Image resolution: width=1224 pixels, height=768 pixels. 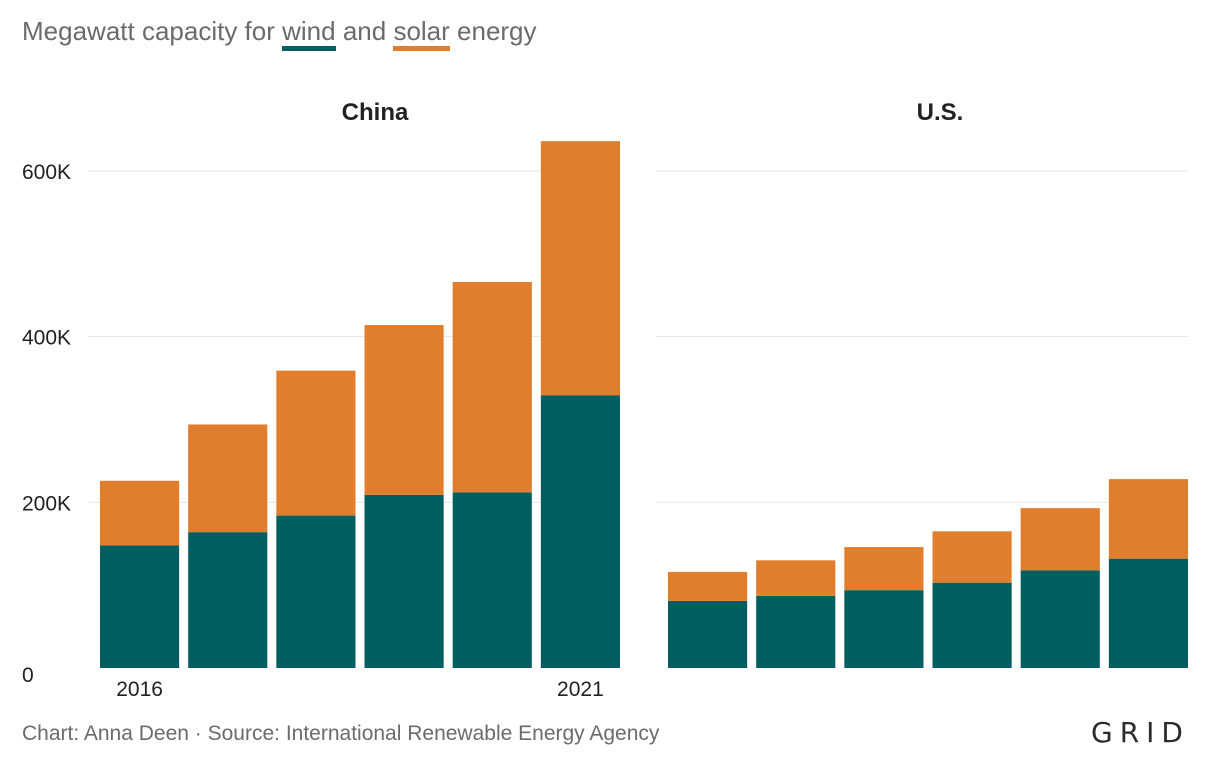 What do you see at coordinates (493, 31) in the screenshot?
I see `title-suffix: energy` at bounding box center [493, 31].